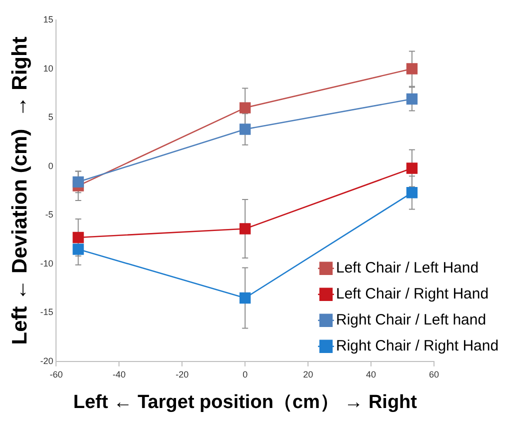 The width and height of the screenshot is (519, 422). What do you see at coordinates (245, 374) in the screenshot?
I see `x-tick-label: 0` at bounding box center [245, 374].